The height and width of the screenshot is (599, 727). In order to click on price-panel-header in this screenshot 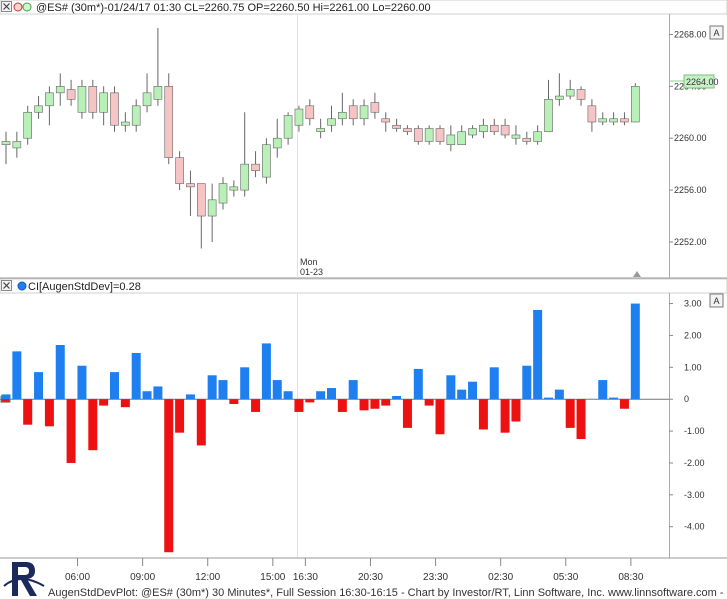, I will do `click(363, 7)`.